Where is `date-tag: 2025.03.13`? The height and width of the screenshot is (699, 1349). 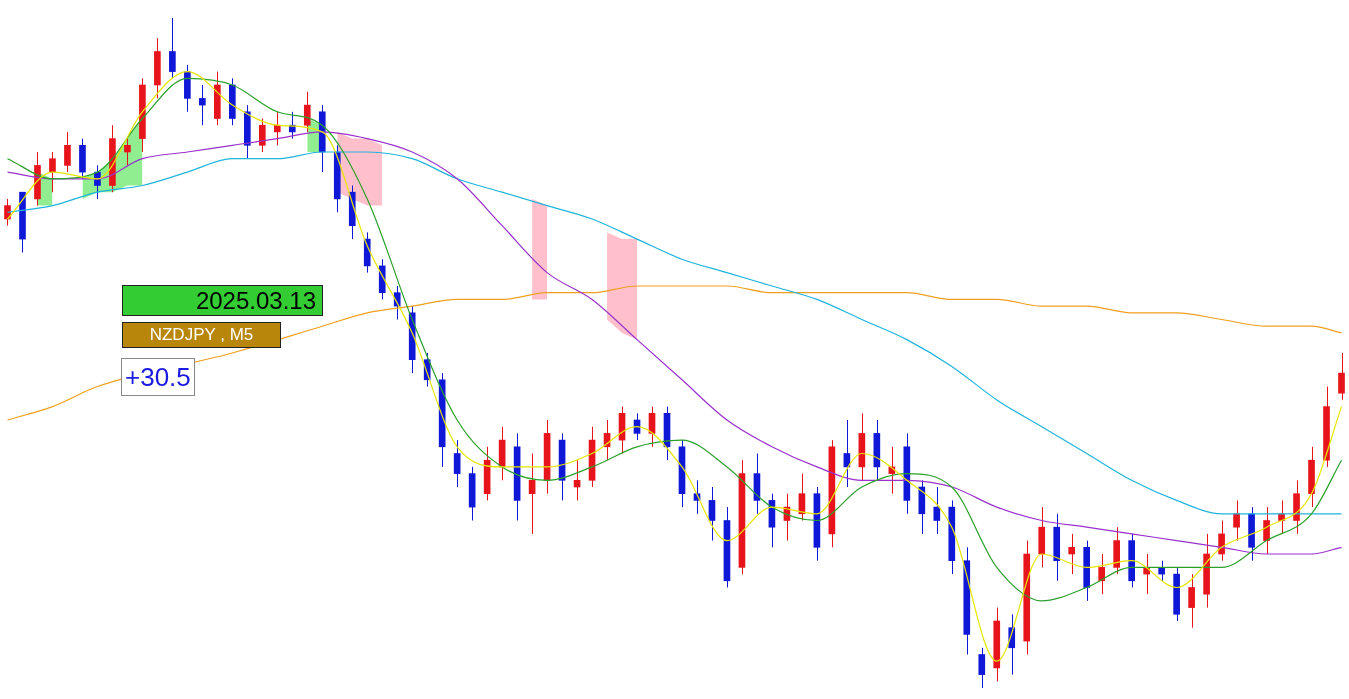 date-tag: 2025.03.13 is located at coordinates (222, 300).